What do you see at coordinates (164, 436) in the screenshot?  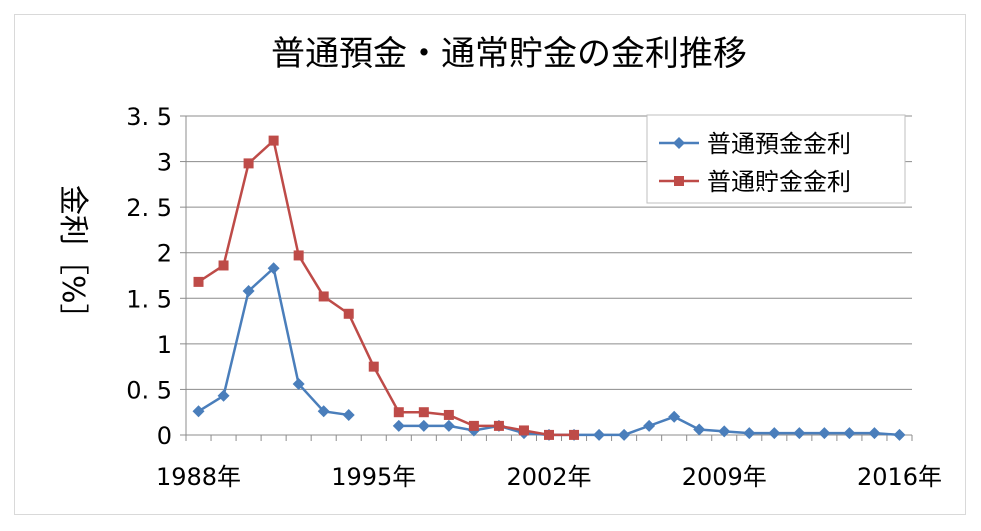 I see `y-tick-label-0: 0` at bounding box center [164, 436].